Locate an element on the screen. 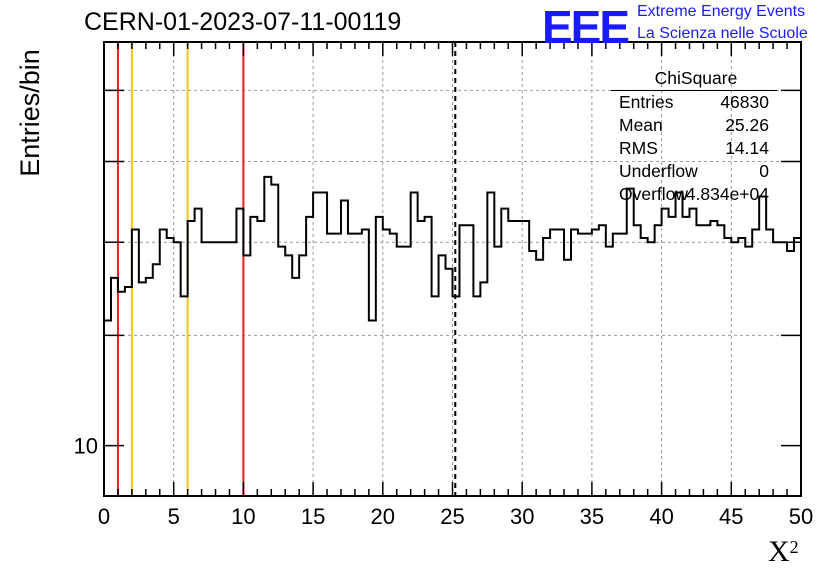  tick-labels: 0 5 10 15 20 25 30 35 40 45 50 10 is located at coordinates (444, 481).